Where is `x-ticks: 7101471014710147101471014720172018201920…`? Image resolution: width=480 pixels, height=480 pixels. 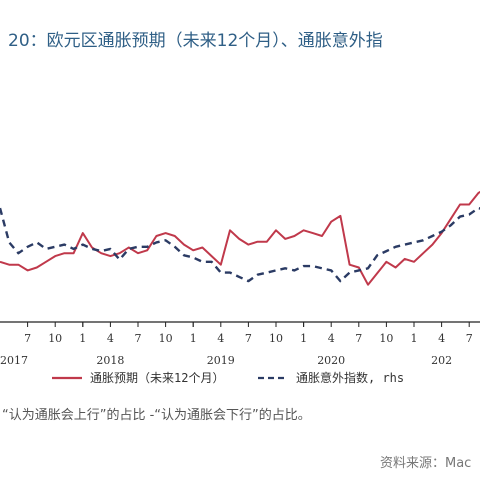 x-ticks: 7101471014710147101471014720172018201920… is located at coordinates (236, 344).